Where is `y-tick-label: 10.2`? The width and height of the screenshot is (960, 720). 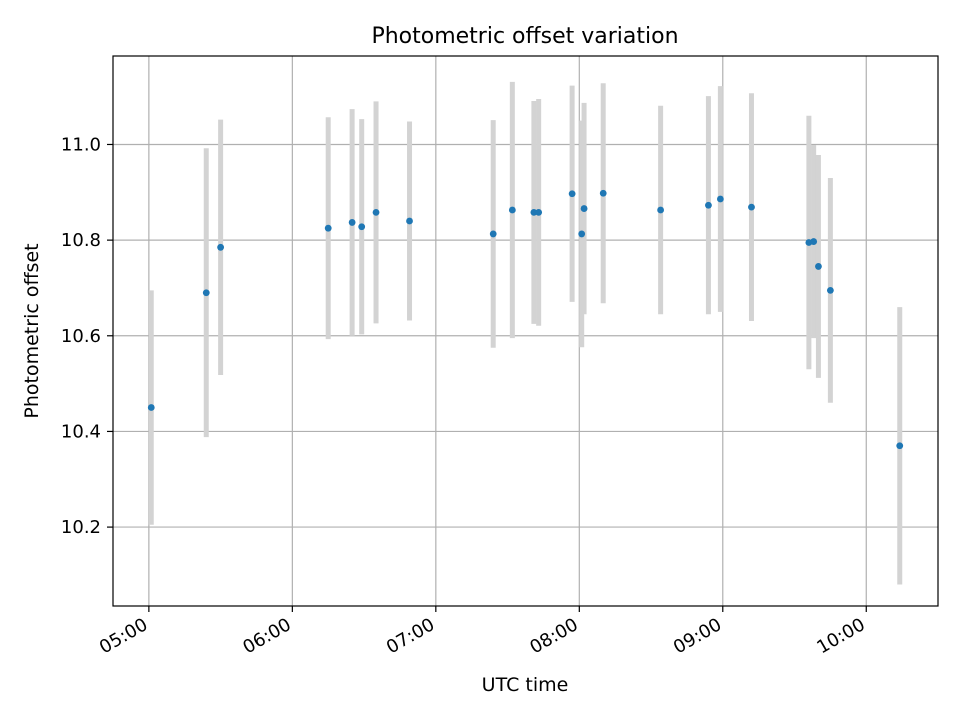 y-tick-label: 10.2 is located at coordinates (81, 527).